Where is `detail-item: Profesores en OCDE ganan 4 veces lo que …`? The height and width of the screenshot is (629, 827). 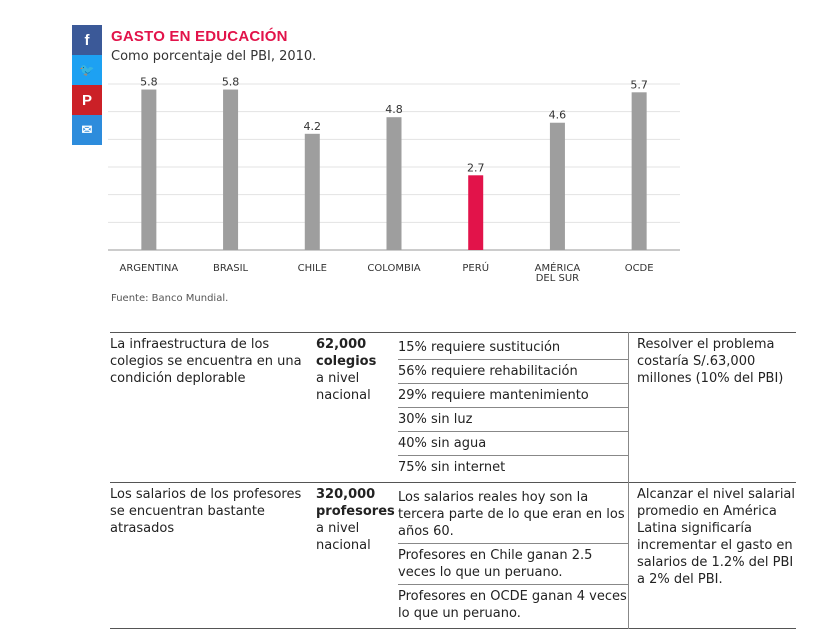 detail-item: Profesores en OCDE ganan 4 veces lo que … is located at coordinates (512, 605).